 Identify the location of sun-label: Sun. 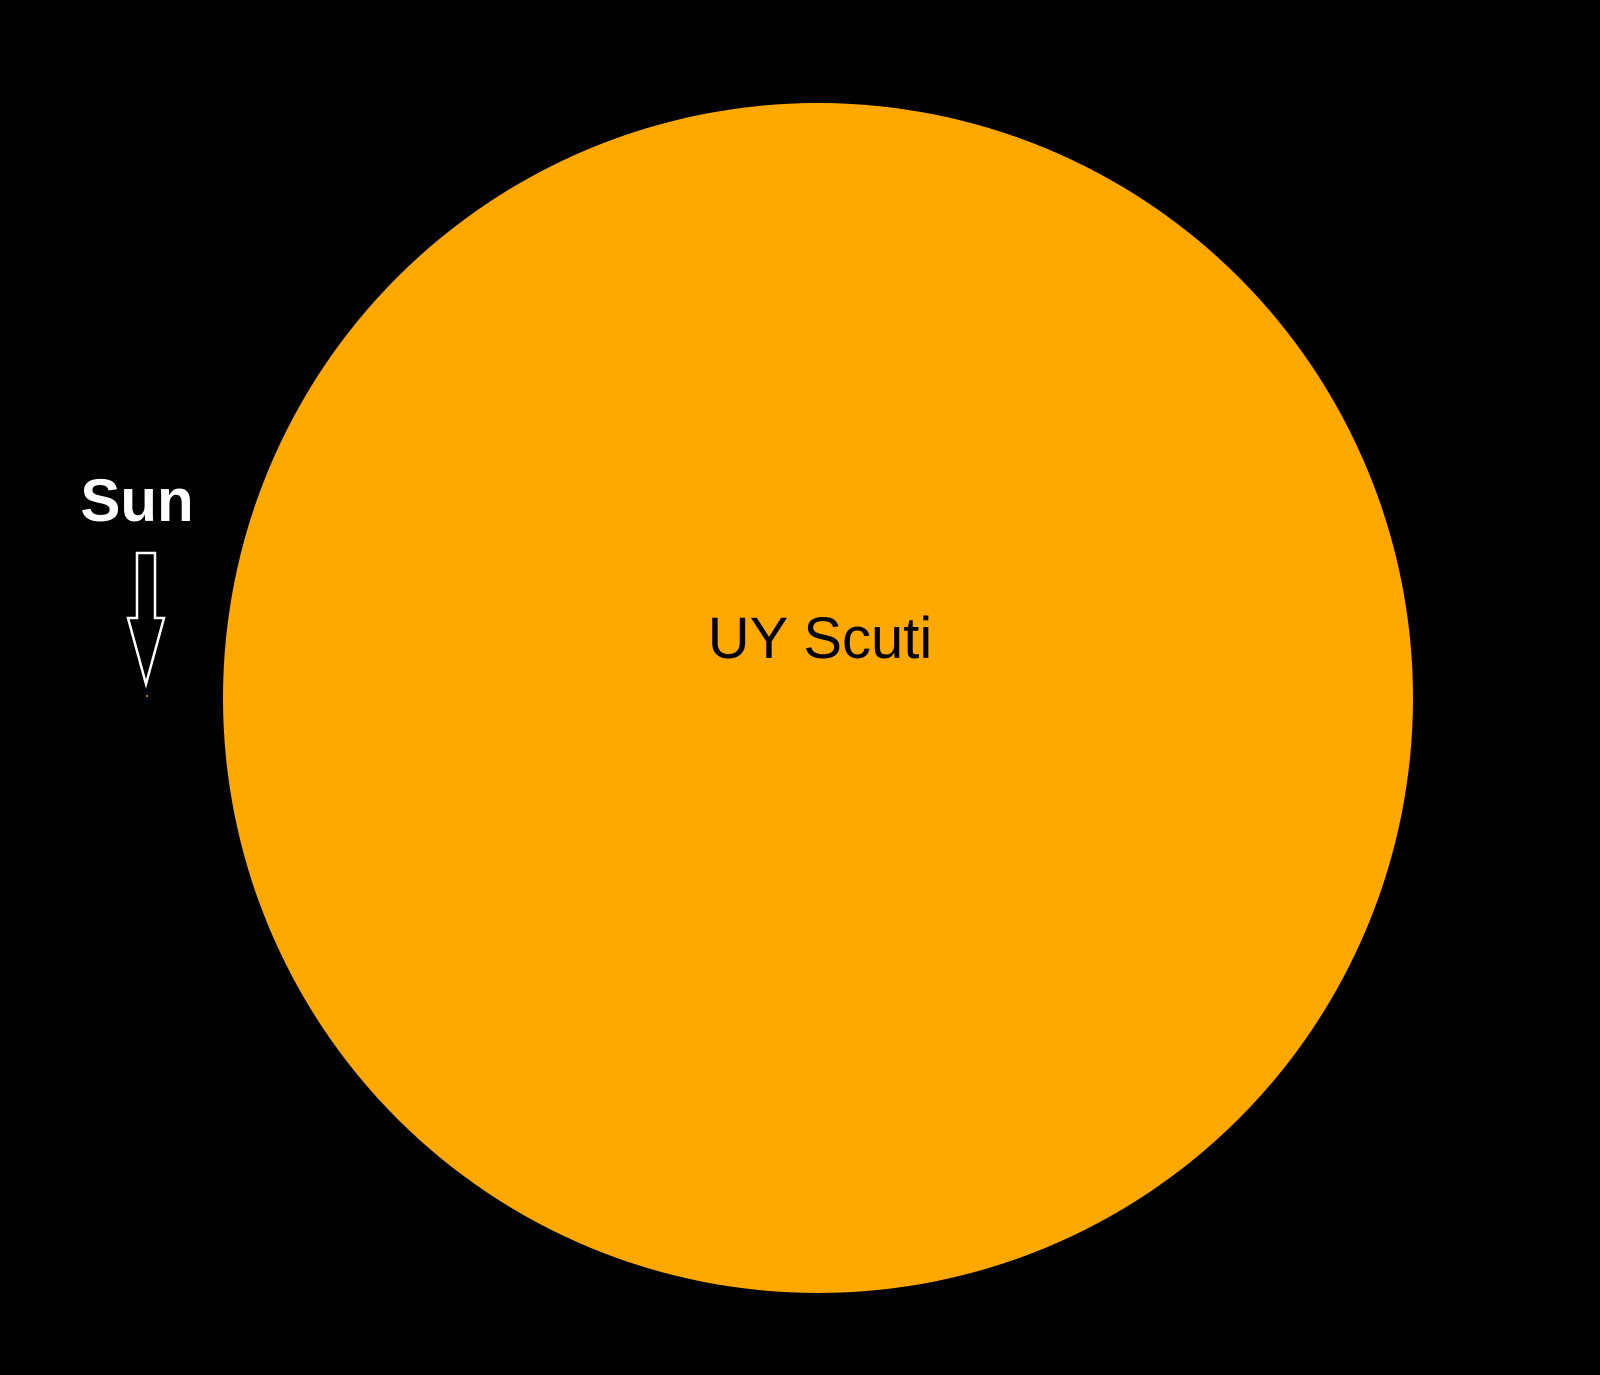
(136, 500).